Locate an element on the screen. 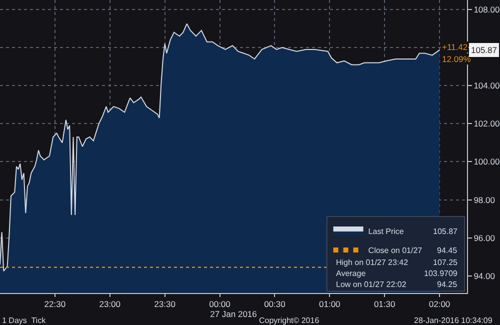  x-axis-title: 27 Jan 2016 is located at coordinates (234, 314).